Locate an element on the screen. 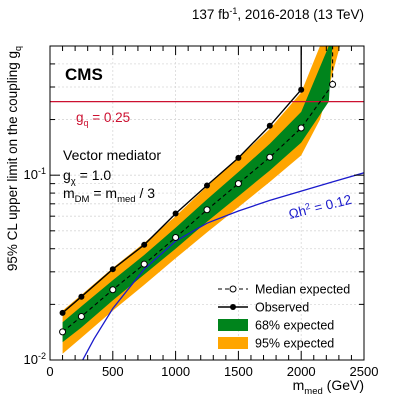 This screenshot has width=407, height=407. luminosity-label: 137 fb-1, 2016-2018 (13 TeV) is located at coordinates (278, 14).